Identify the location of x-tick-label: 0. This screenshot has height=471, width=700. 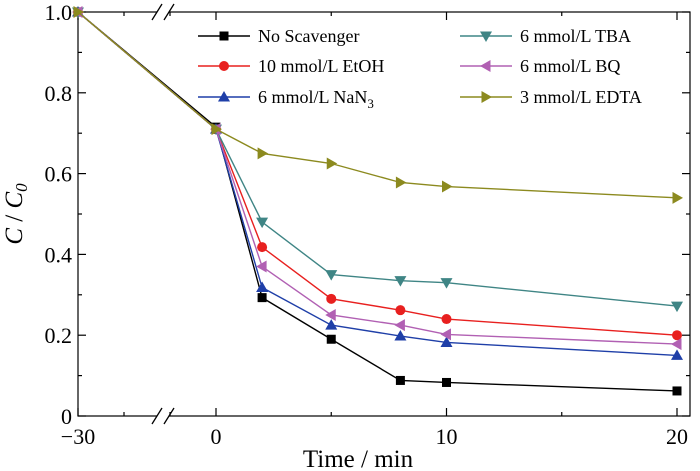
(216, 436).